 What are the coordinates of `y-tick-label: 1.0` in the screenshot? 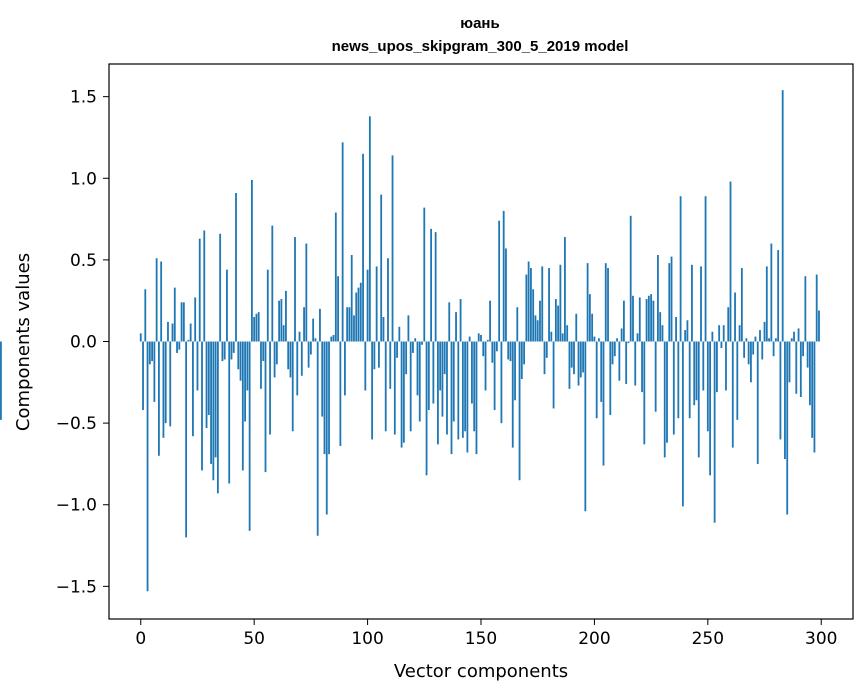 It's located at (83, 179).